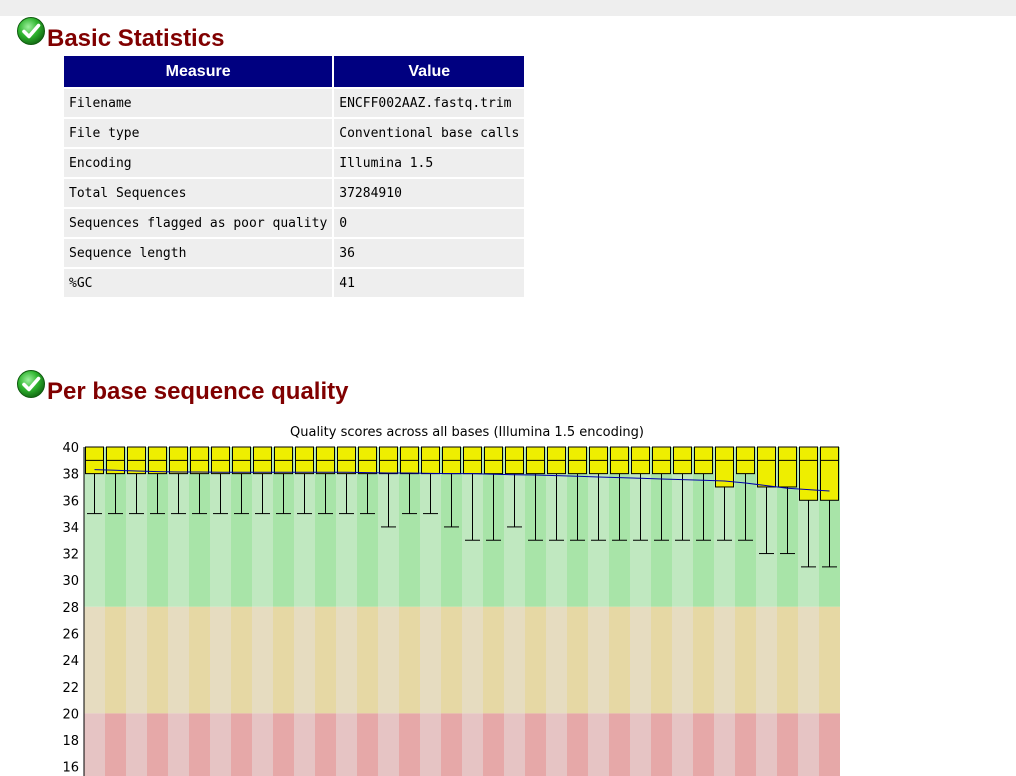  I want to click on table-row: Total Sequences 37284910, so click(294, 193).